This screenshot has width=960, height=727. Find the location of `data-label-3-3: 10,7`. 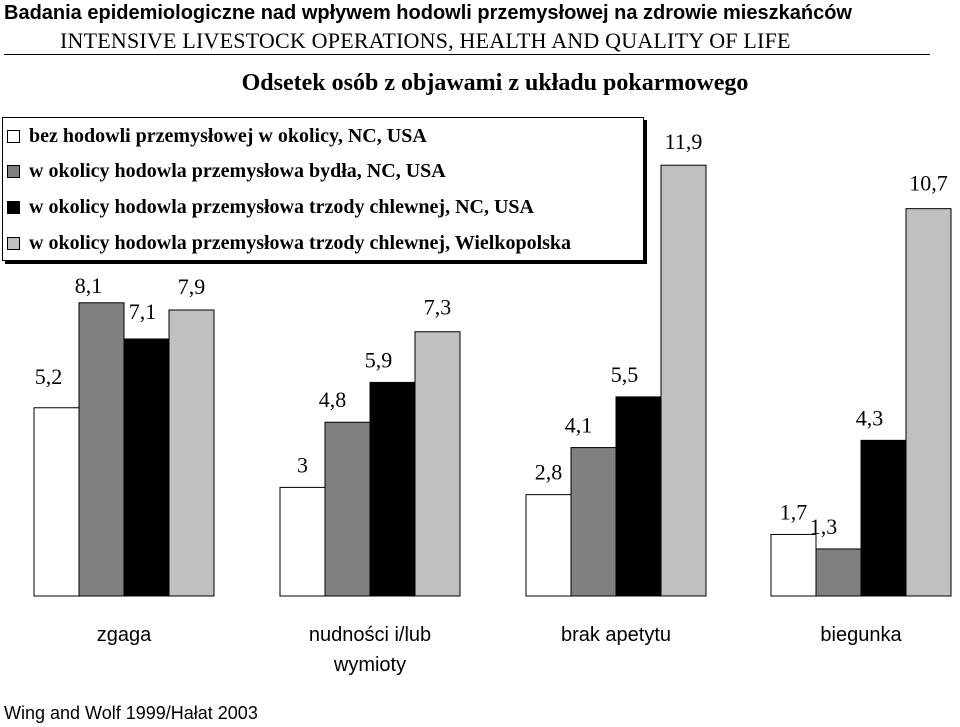

data-label-3-3: 10,7 is located at coordinates (928, 183).